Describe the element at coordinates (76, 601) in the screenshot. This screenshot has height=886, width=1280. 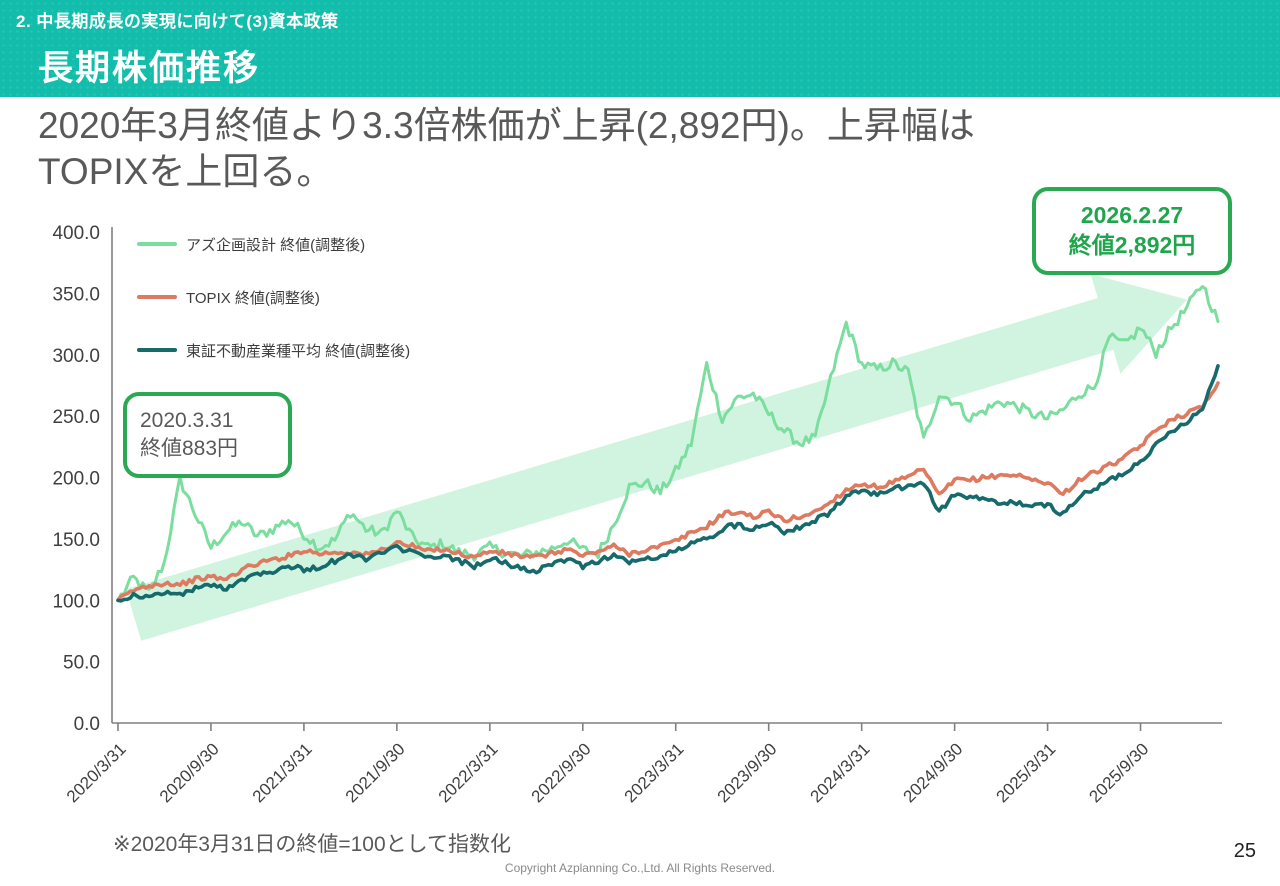
I see `svg-text: 100.0` at that location.